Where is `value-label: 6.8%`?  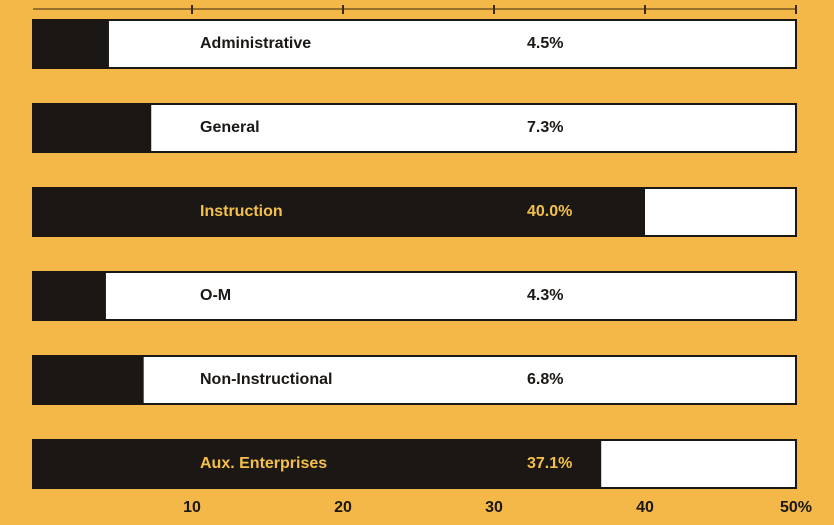 value-label: 6.8% is located at coordinates (545, 379).